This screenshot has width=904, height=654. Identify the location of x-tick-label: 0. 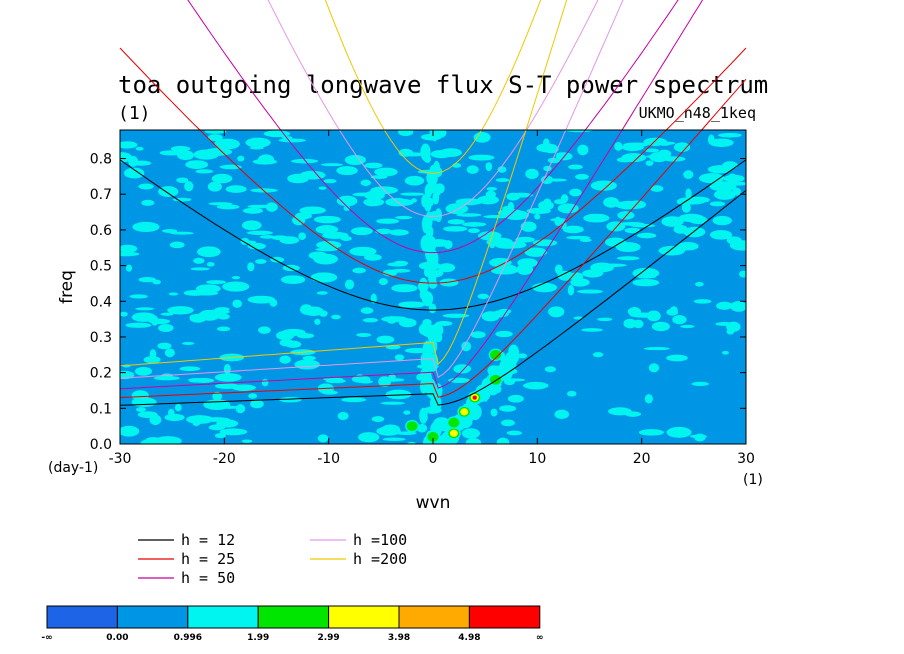
(433, 459).